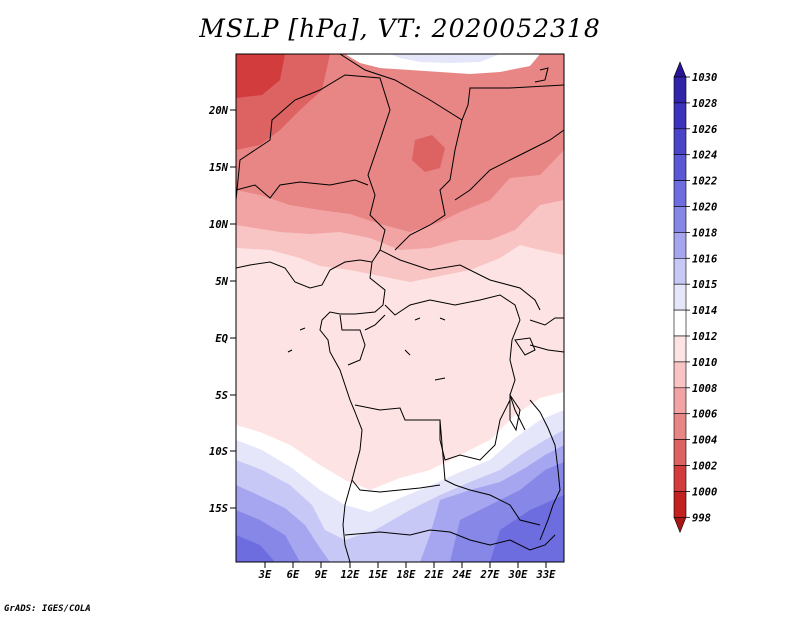  Describe the element at coordinates (218, 452) in the screenshot. I see `lat-label: 10S` at that location.